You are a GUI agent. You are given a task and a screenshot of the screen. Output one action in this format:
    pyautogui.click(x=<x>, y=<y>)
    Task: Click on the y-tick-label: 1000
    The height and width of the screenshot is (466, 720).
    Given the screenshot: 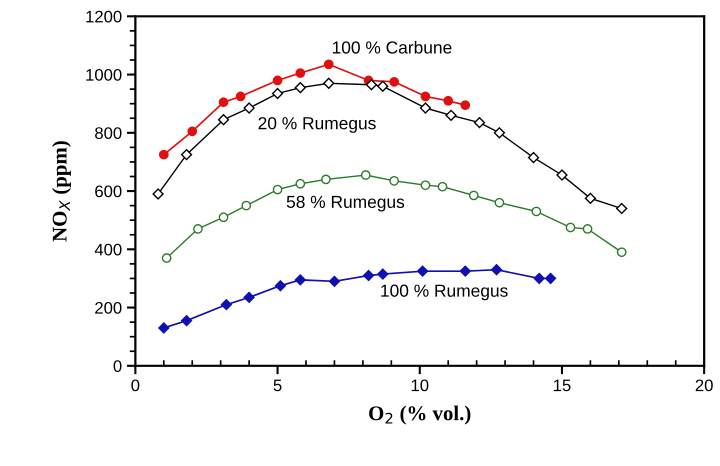 What is the action you would take?
    pyautogui.click(x=104, y=74)
    